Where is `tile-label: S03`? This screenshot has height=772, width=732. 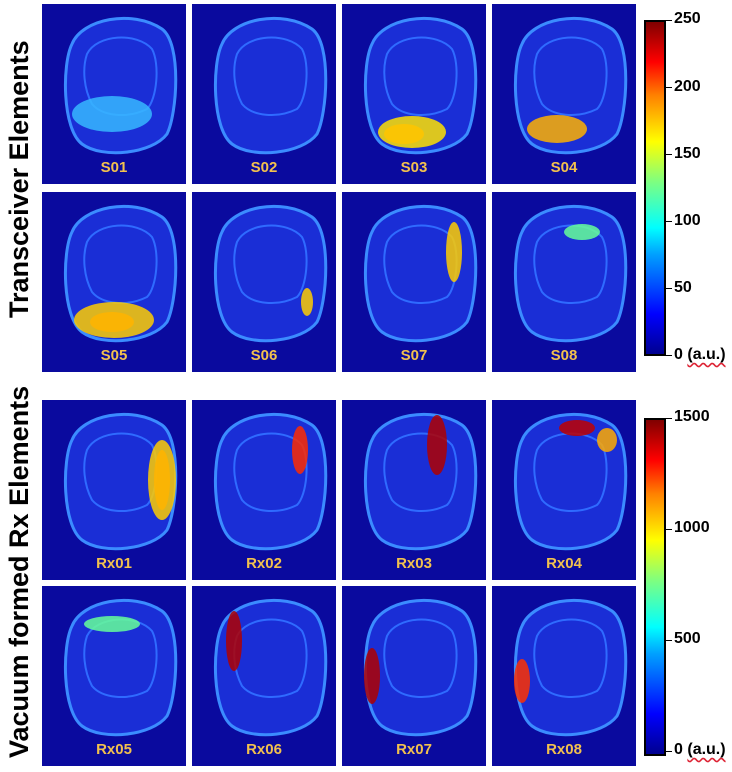 tile-label: S03 is located at coordinates (414, 167).